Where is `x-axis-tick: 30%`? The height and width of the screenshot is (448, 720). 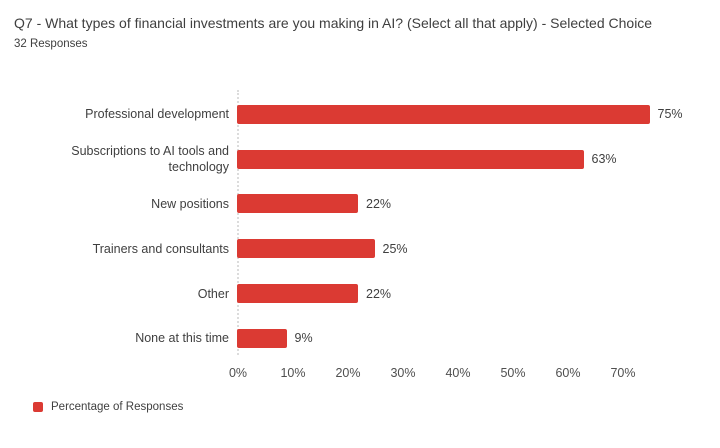
x-axis-tick: 30% is located at coordinates (403, 372).